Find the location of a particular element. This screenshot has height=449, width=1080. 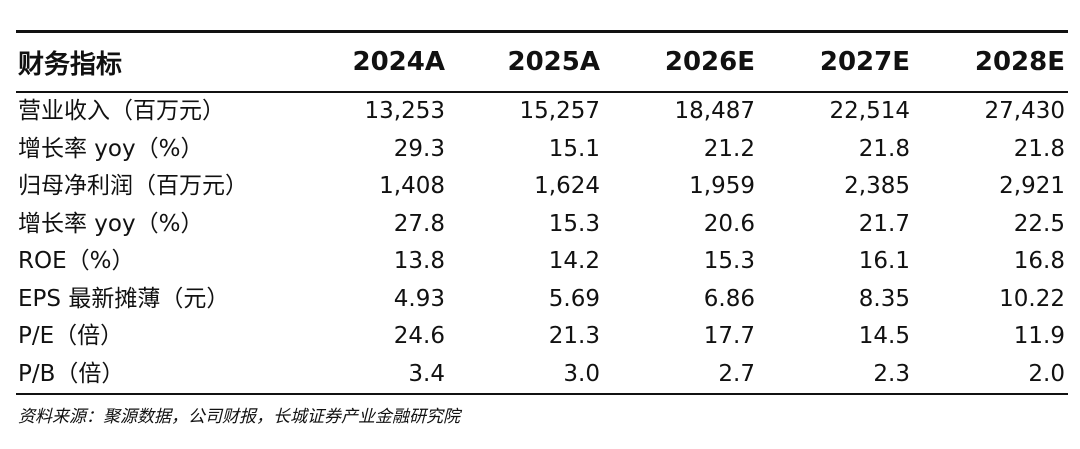

row-label: P/E（倍） is located at coordinates (71, 336).